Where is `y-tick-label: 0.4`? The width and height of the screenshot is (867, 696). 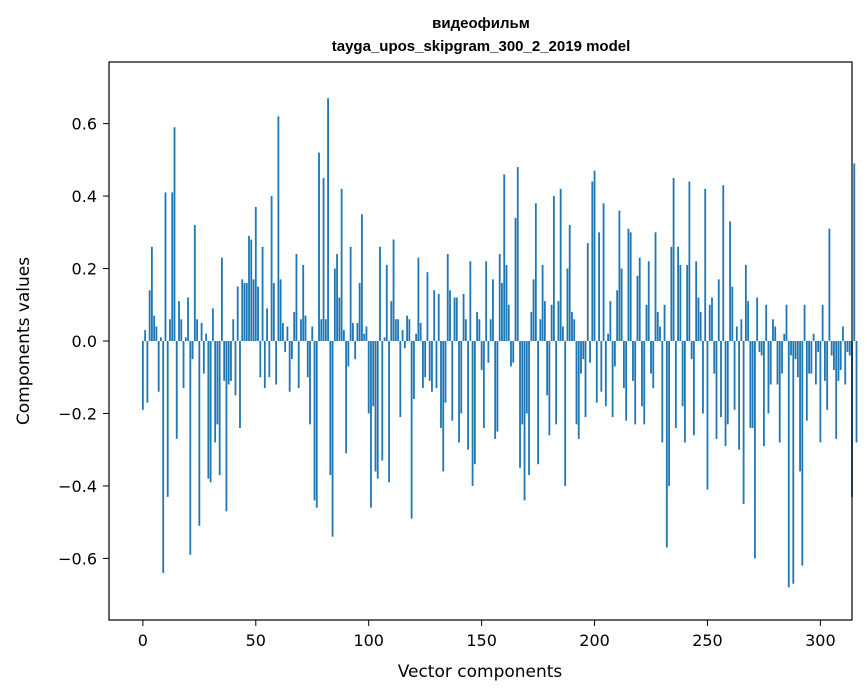
y-tick-label: 0.4 is located at coordinates (84, 196).